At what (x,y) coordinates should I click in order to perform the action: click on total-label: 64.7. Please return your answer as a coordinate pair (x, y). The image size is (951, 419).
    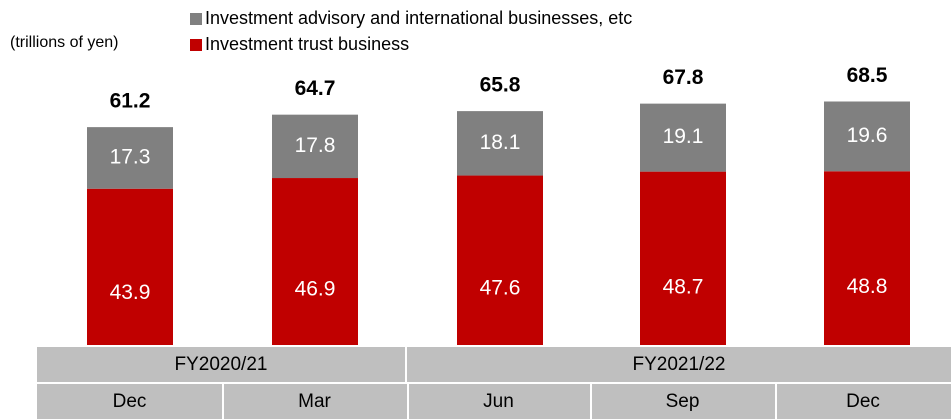
    Looking at the image, I should click on (315, 88).